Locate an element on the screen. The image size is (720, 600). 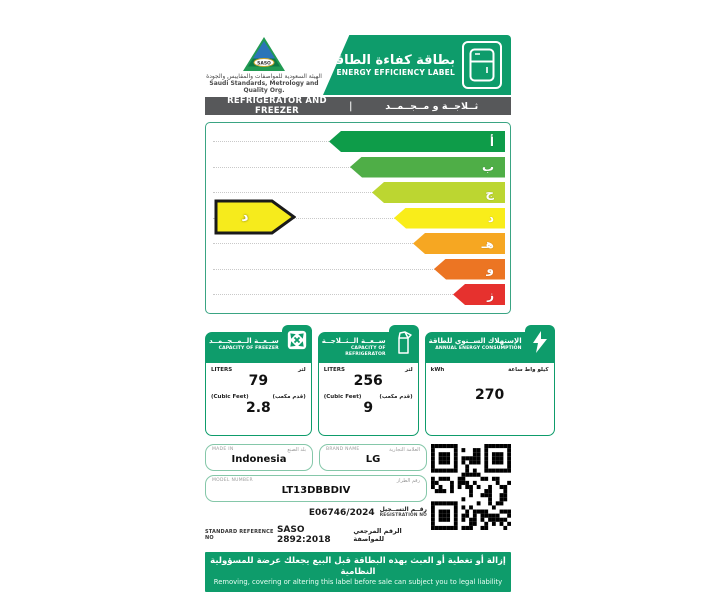
refrigerator-cubic-label-en: (Cubic Feet) is located at coordinates (342, 397).